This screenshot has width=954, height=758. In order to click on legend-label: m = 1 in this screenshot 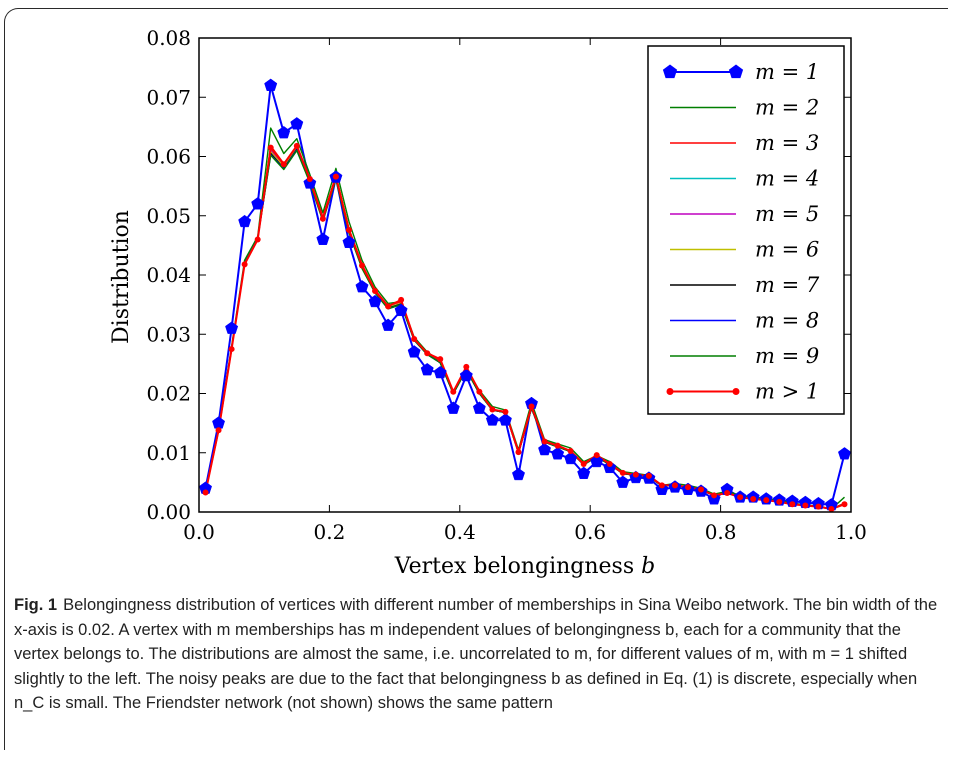, I will do `click(787, 72)`.